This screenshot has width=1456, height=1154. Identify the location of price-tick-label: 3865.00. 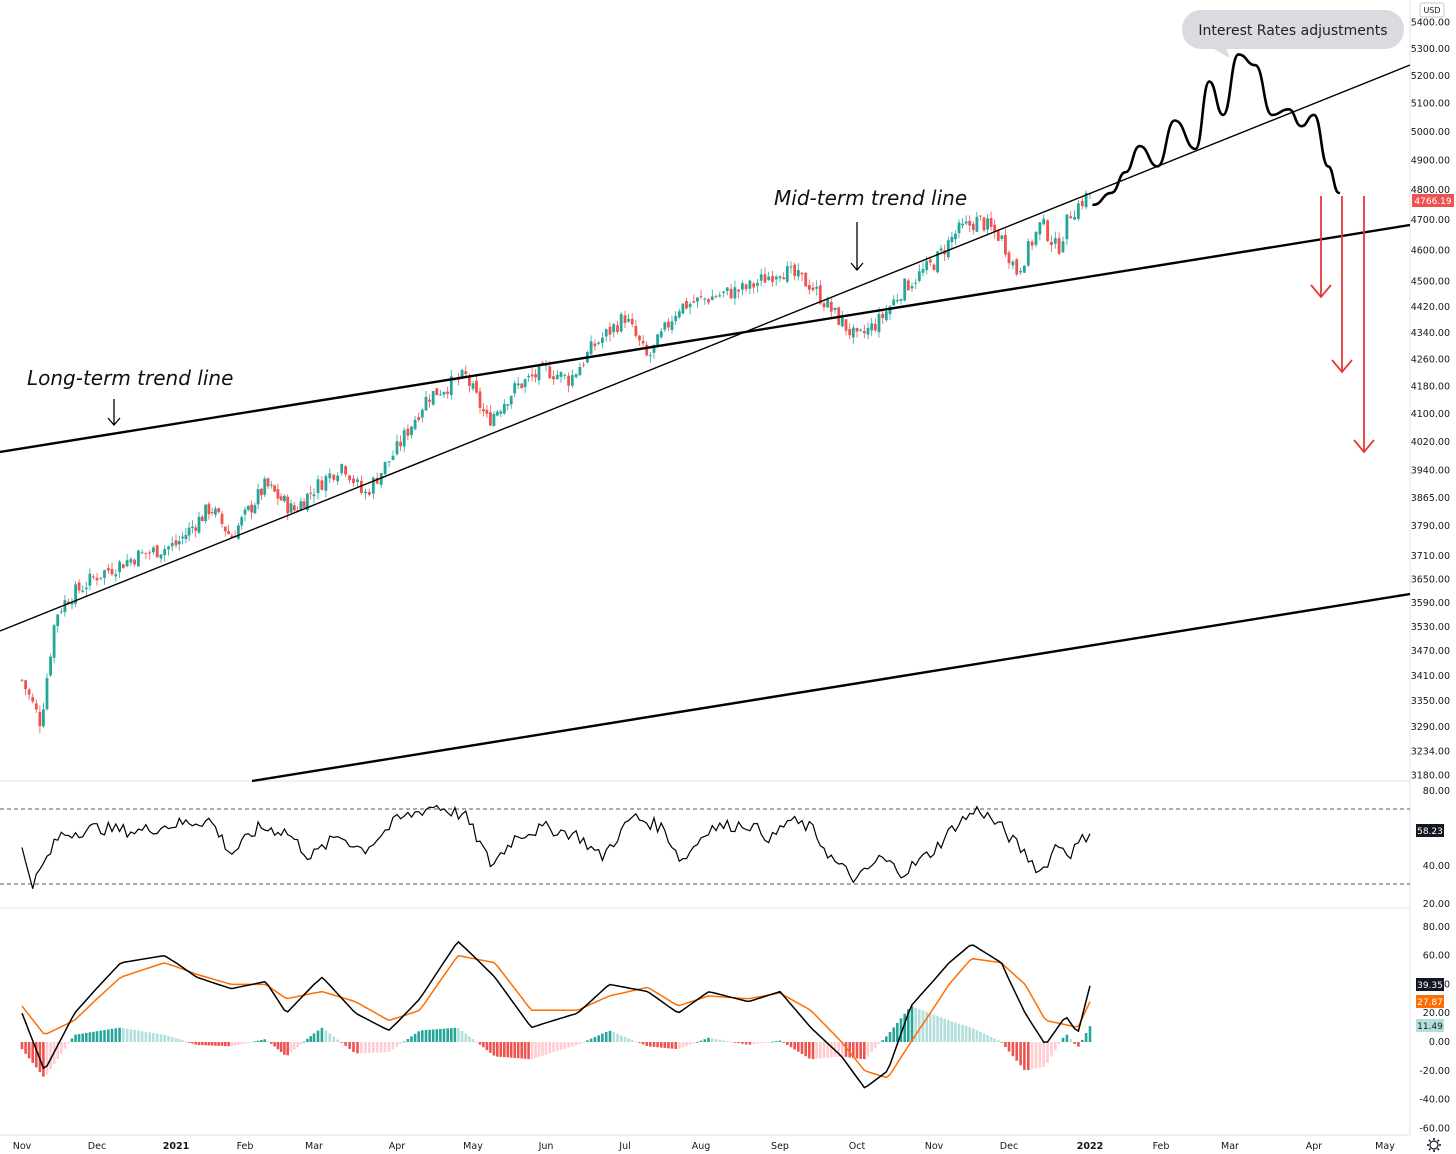
(1430, 498).